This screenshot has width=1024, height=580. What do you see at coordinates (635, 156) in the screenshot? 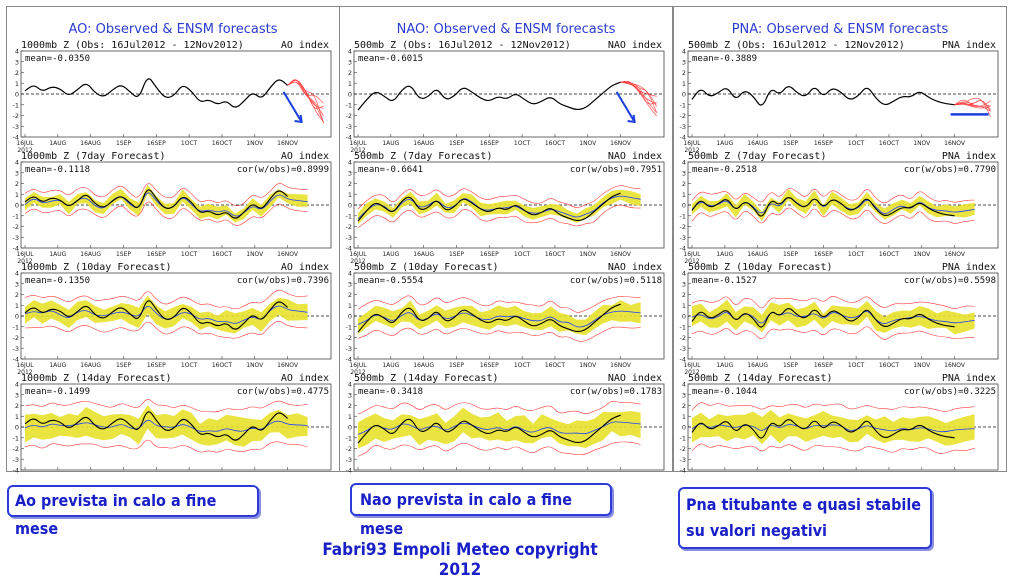
I see `panel-index-label: NAO index` at bounding box center [635, 156].